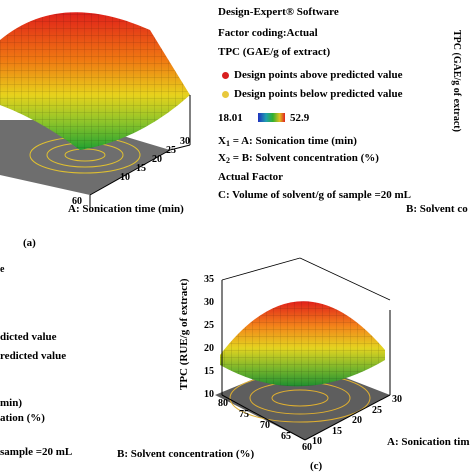  Describe the element at coordinates (428, 442) in the screenshot. I see `panel-c-xlabel: A: Sonication tim` at that location.